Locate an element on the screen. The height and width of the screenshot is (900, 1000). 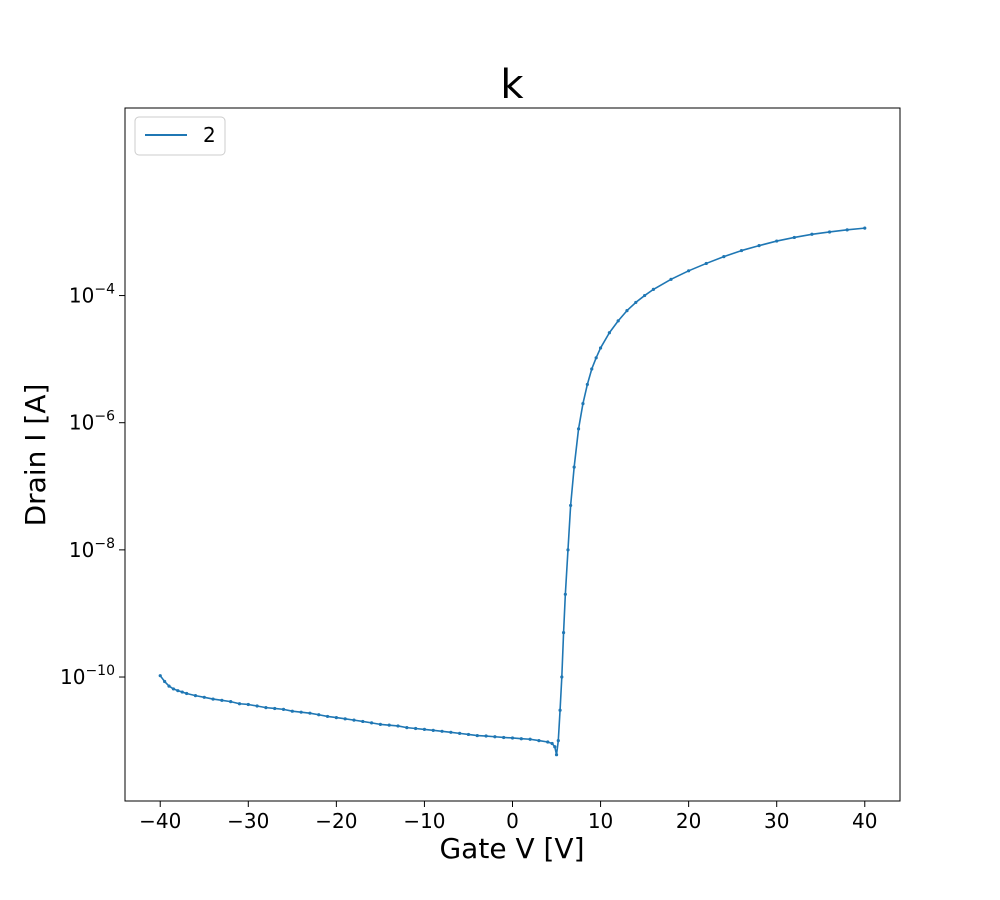
y-tick-label-exponent: −10 is located at coordinates (100, 671).